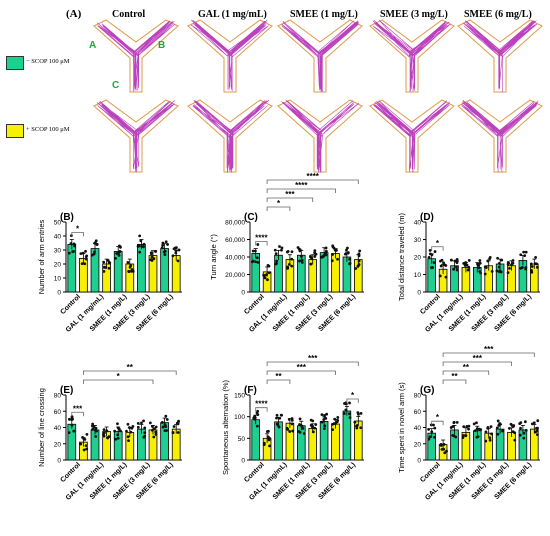 Image resolution: width=550 pixels, height=536 pixels. I want to click on legend-plus-label: + SCOP 100 μM, so click(48, 129).